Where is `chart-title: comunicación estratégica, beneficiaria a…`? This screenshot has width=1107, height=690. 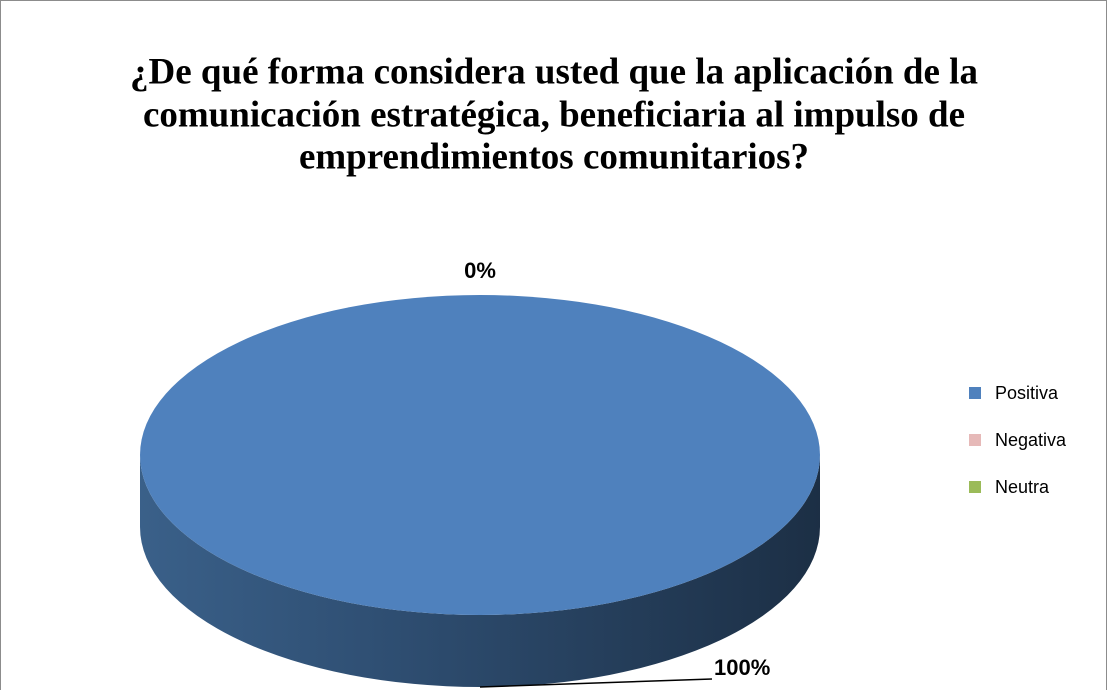 chart-title: comunicación estratégica, beneficiaria a… is located at coordinates (554, 114).